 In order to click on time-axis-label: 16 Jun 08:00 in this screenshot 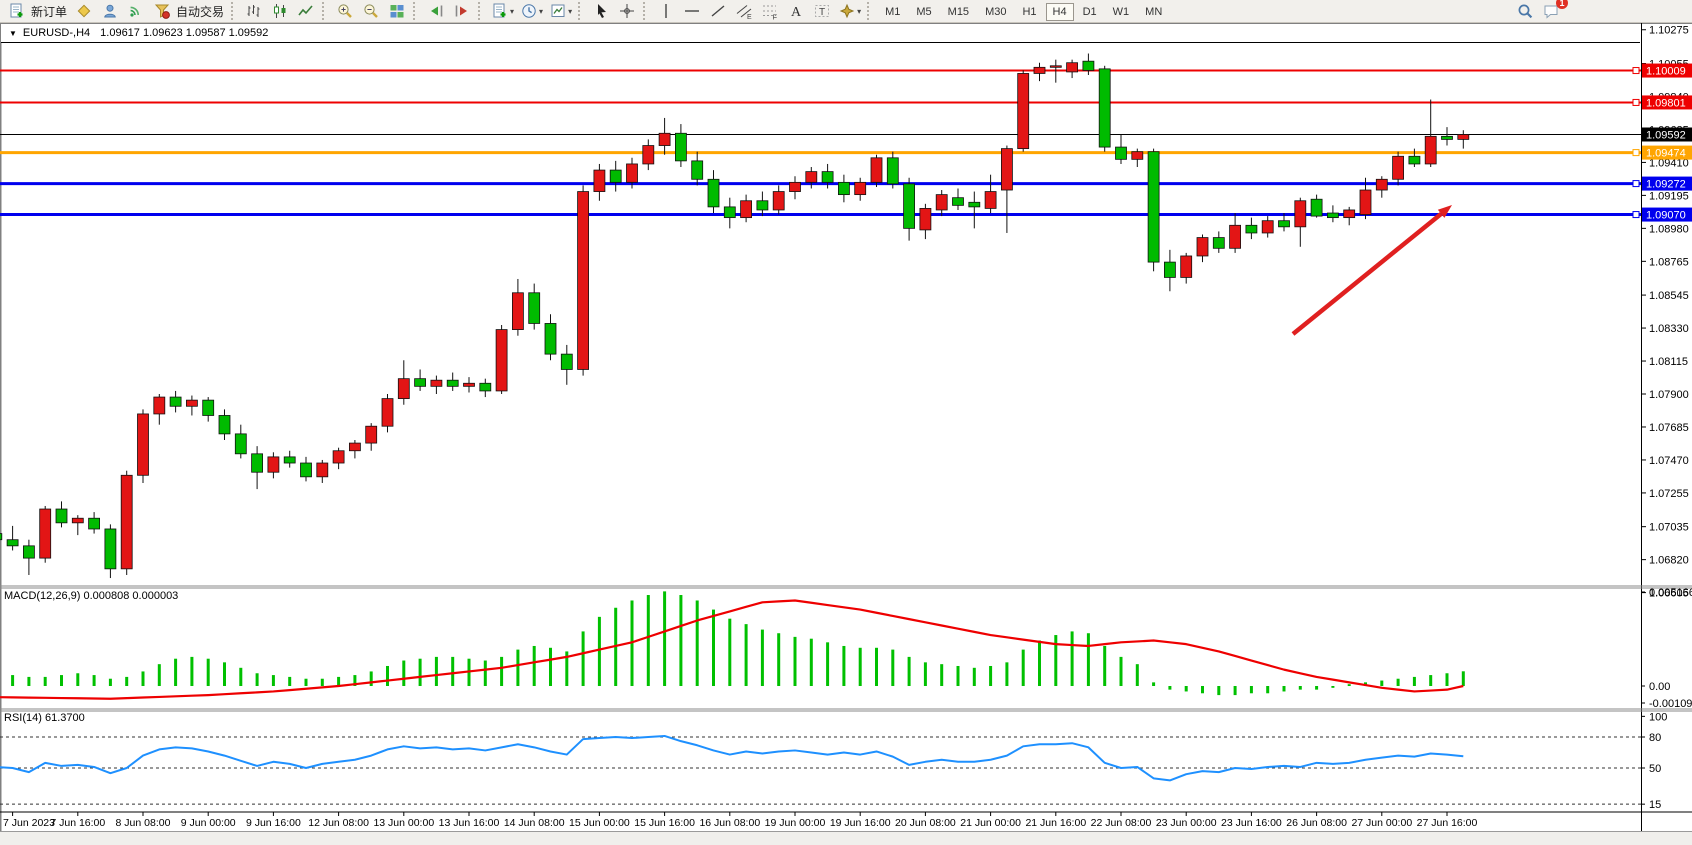, I will do `click(729, 823)`.